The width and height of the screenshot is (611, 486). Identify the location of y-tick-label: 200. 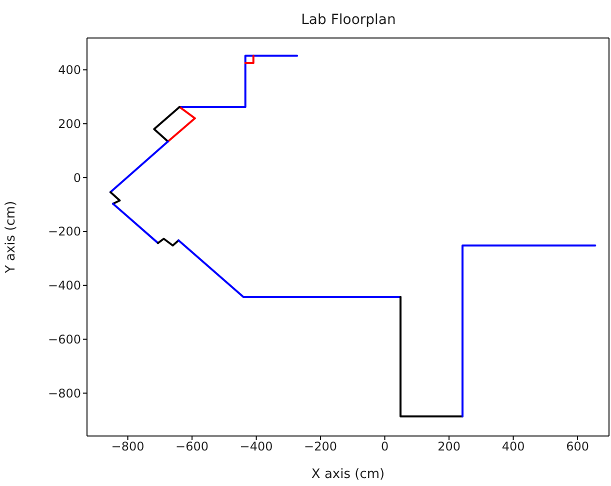
(69, 123).